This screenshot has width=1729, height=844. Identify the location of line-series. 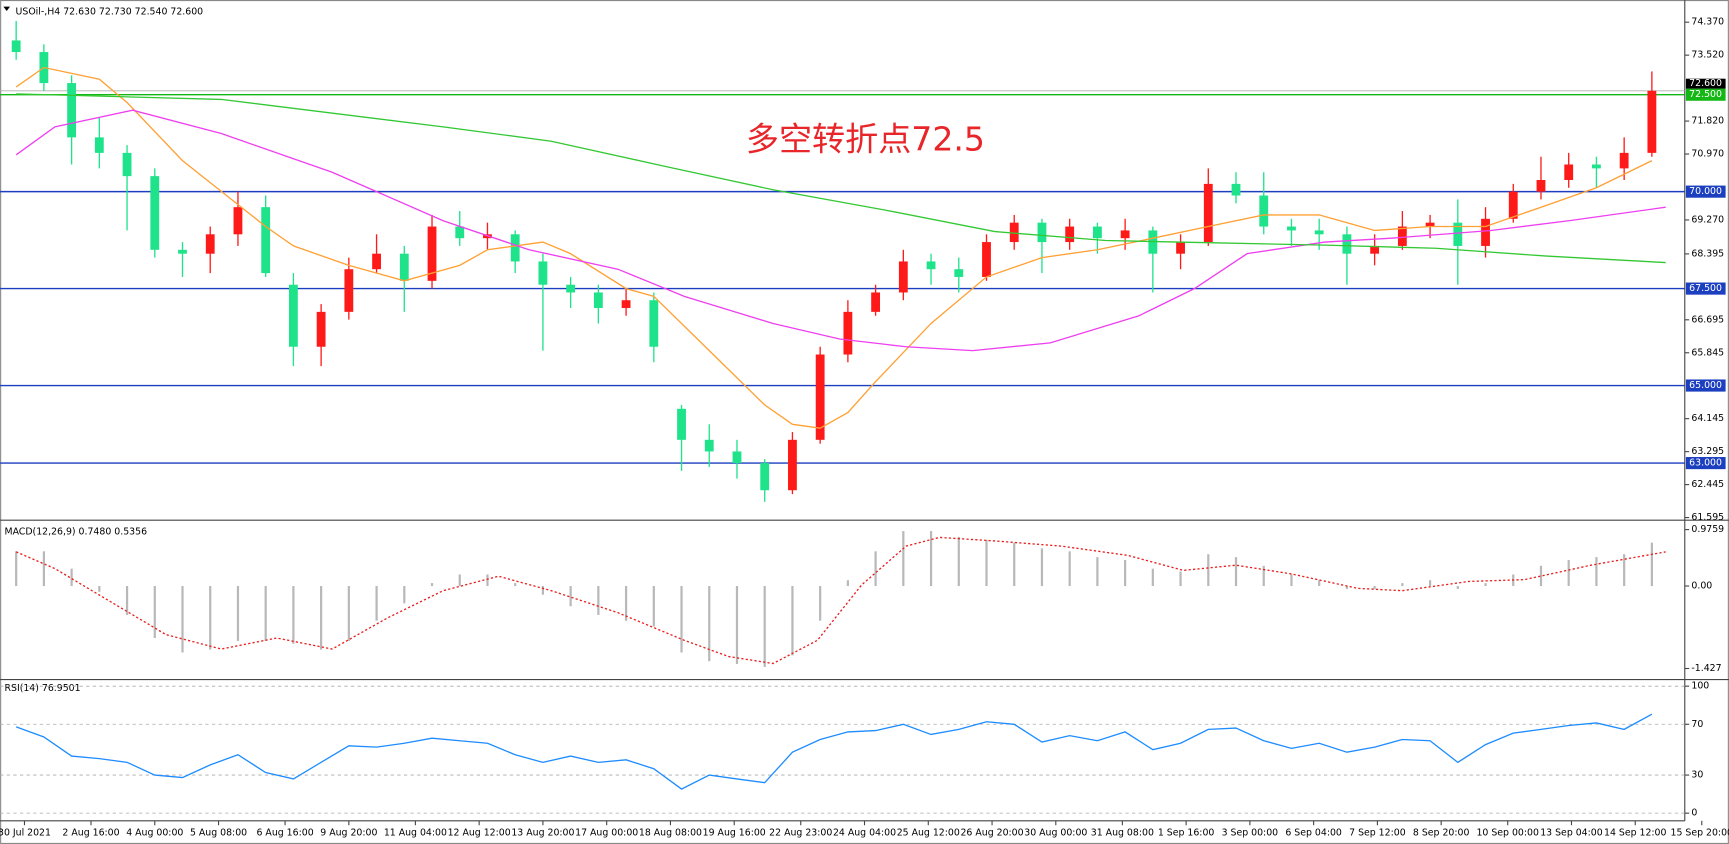
(834, 751).